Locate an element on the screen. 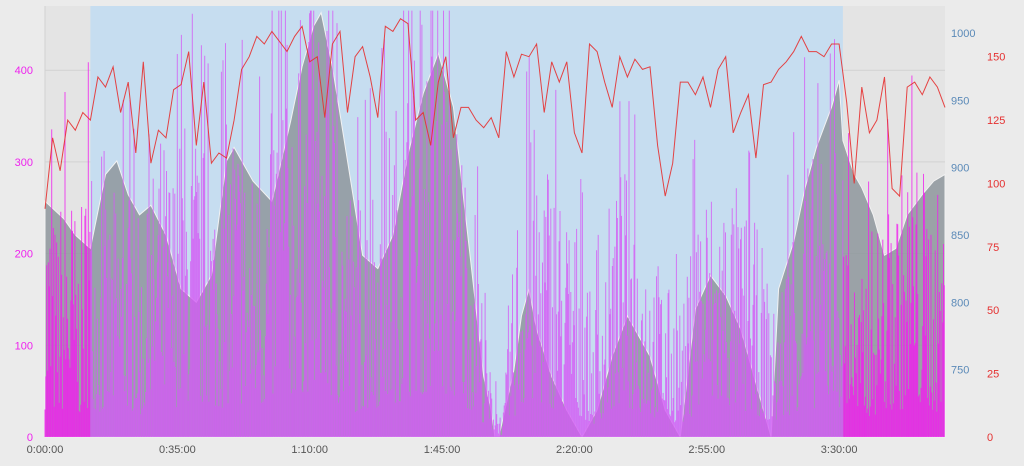  time-tick-label: 2:20:00 is located at coordinates (574, 450).